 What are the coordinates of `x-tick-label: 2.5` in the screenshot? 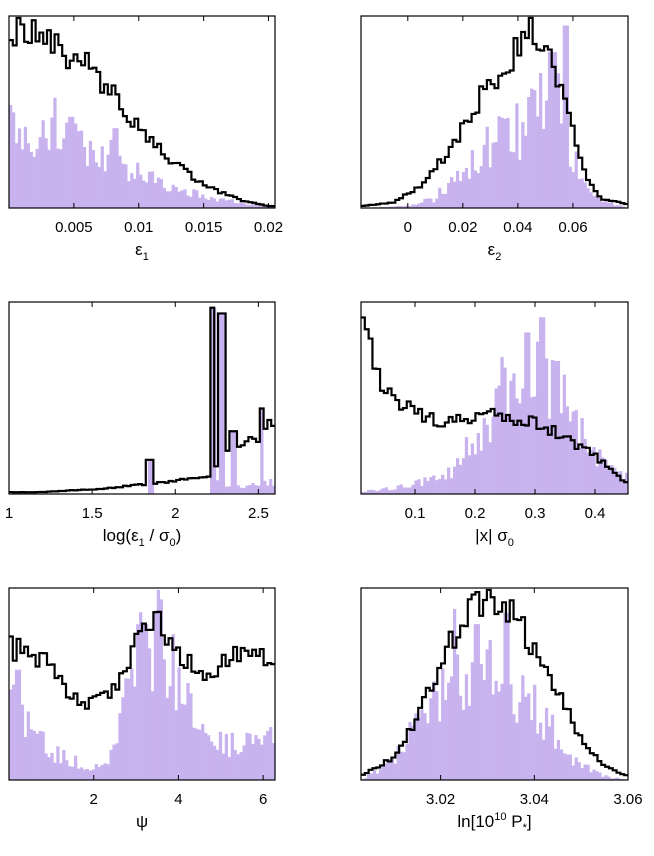 It's located at (258, 513).